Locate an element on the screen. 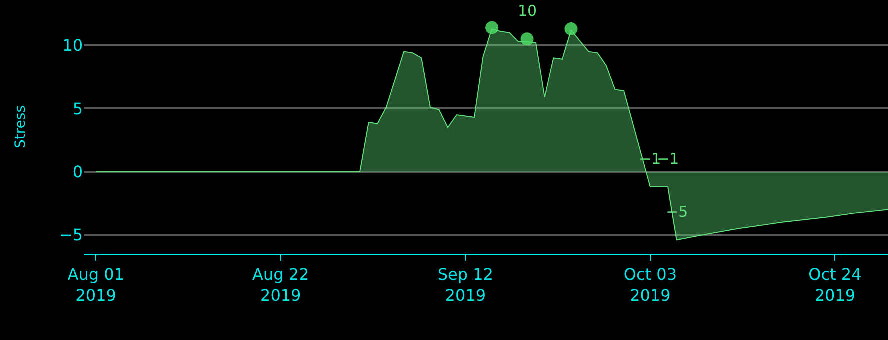  annotation: −1 is located at coordinates (668, 159).